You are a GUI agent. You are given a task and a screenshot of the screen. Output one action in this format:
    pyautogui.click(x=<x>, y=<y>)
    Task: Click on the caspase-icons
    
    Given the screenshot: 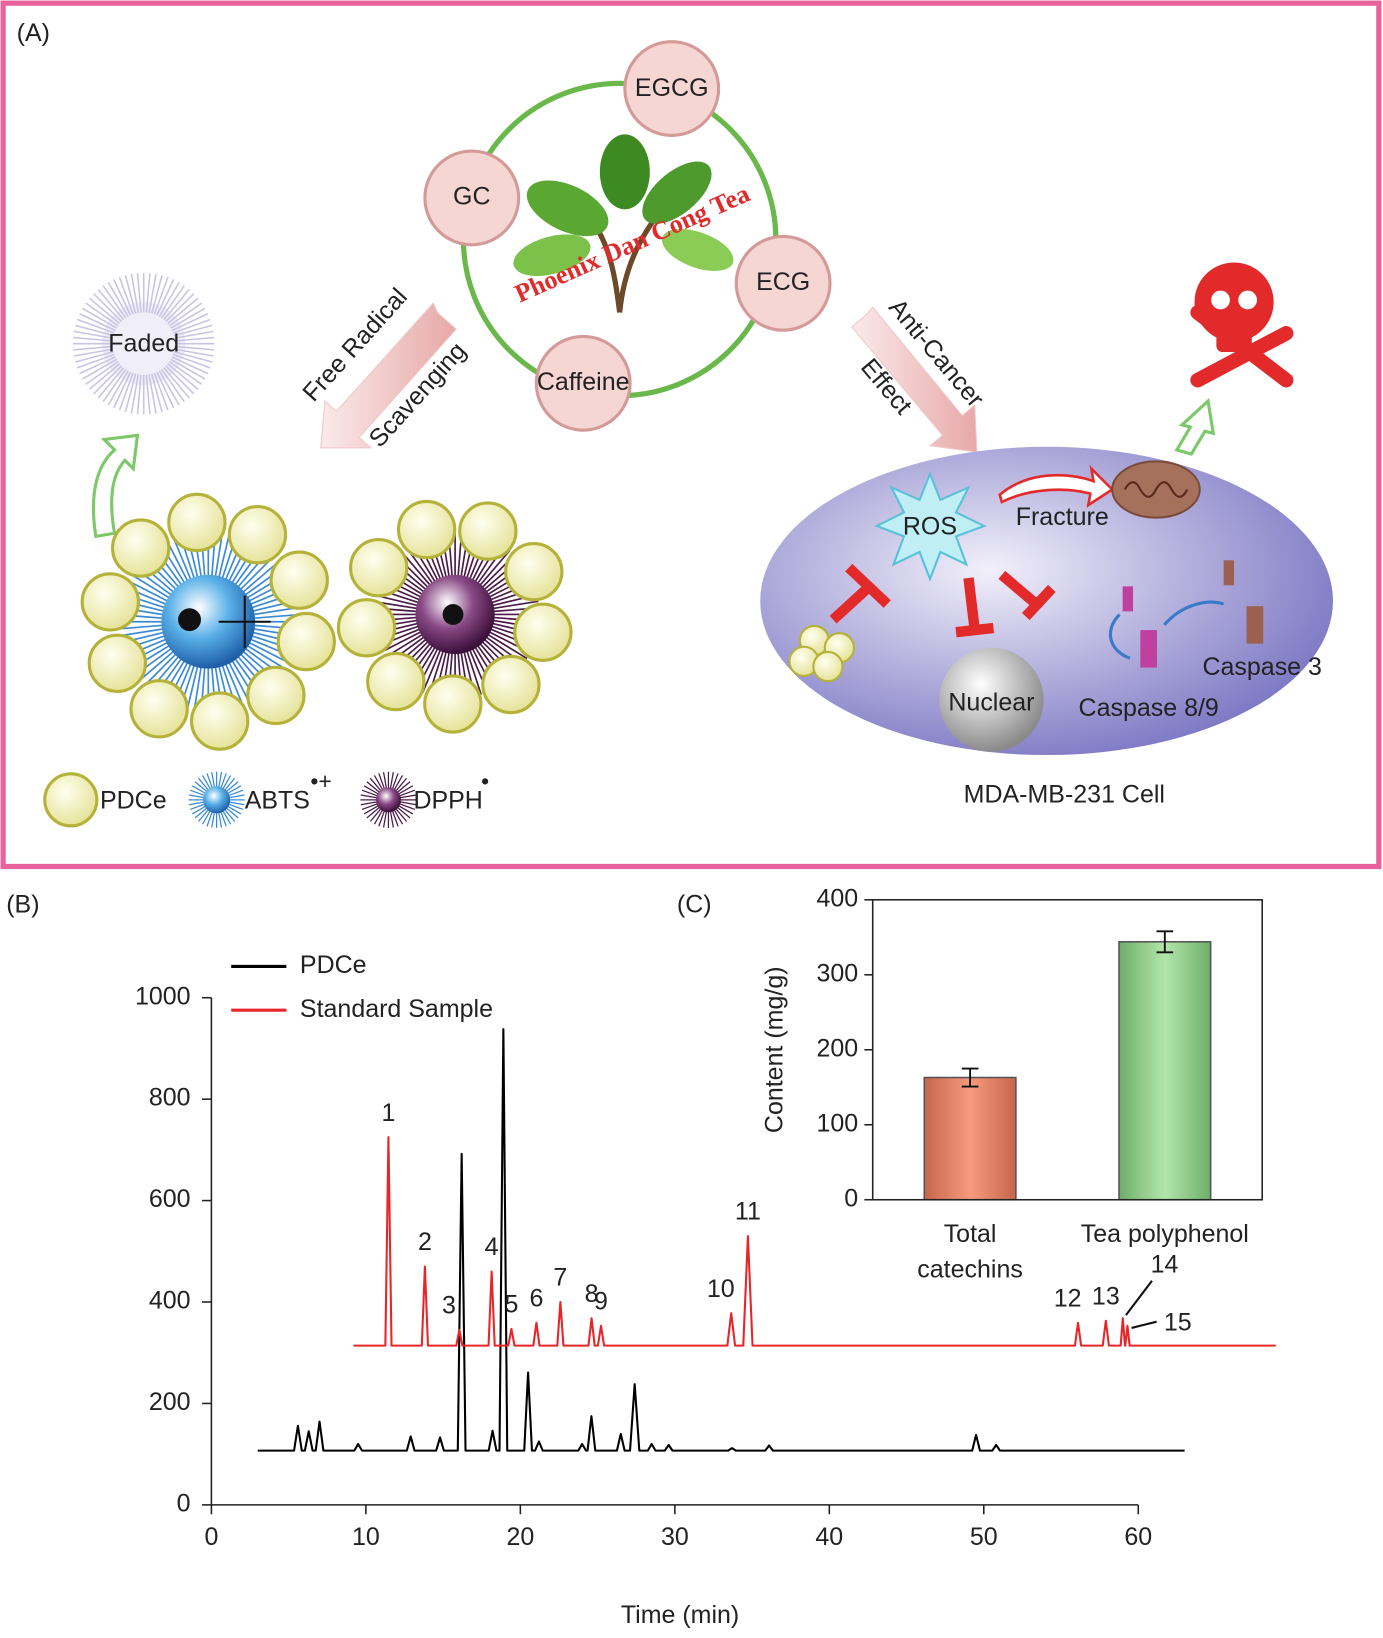 What is the action you would take?
    pyautogui.click(x=1186, y=614)
    